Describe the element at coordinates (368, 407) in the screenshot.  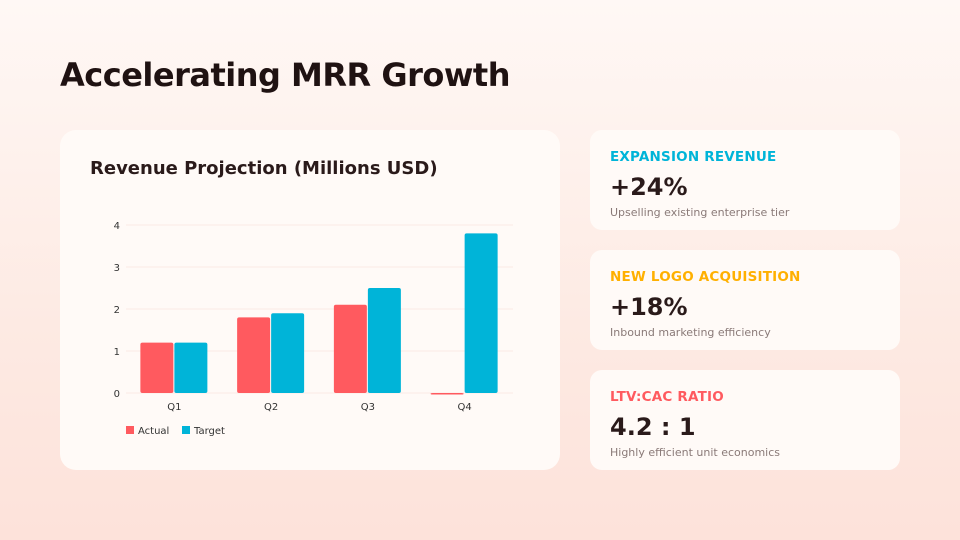
I see `x-tick-label: Q3` at that location.